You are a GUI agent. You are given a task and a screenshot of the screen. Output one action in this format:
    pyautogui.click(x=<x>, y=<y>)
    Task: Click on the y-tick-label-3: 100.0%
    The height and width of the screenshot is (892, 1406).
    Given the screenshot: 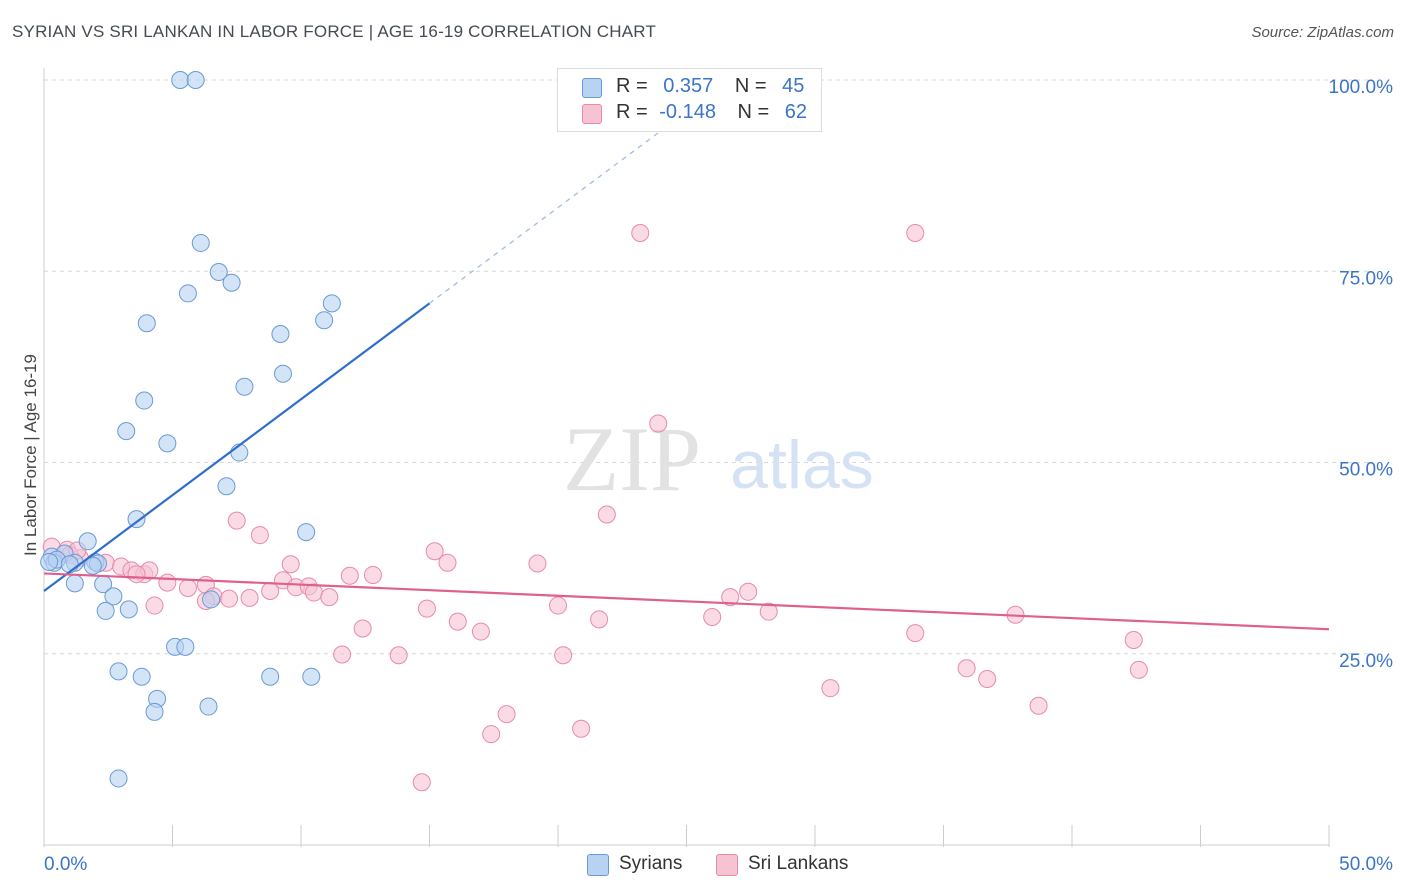 What is the action you would take?
    pyautogui.click(x=1361, y=87)
    